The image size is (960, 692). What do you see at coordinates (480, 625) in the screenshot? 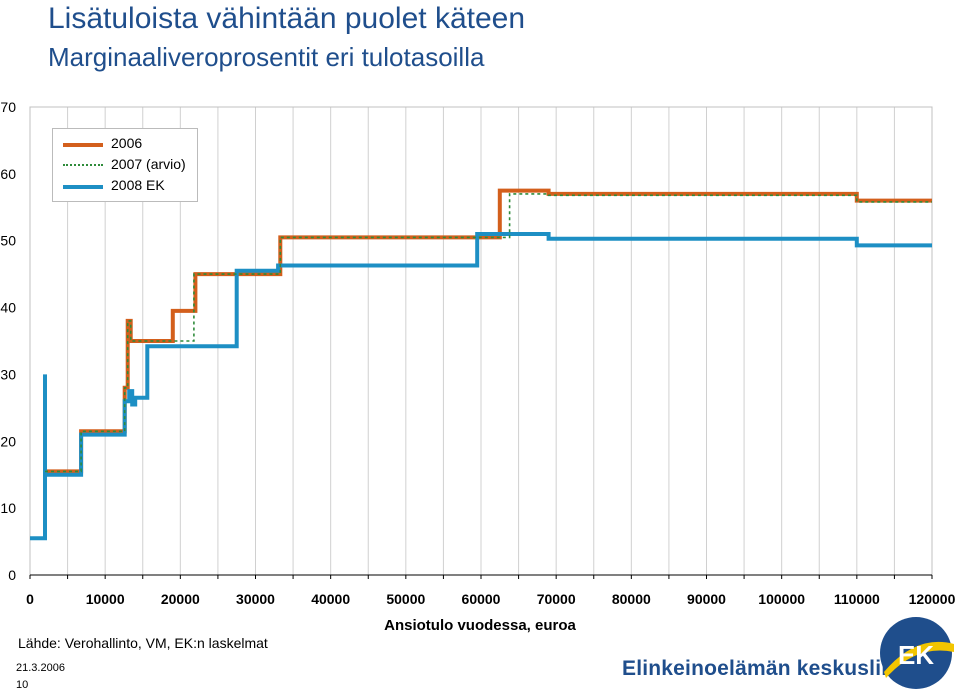
I see `x-axis-label: Ansiotulo vuodessa, euroa` at bounding box center [480, 625].